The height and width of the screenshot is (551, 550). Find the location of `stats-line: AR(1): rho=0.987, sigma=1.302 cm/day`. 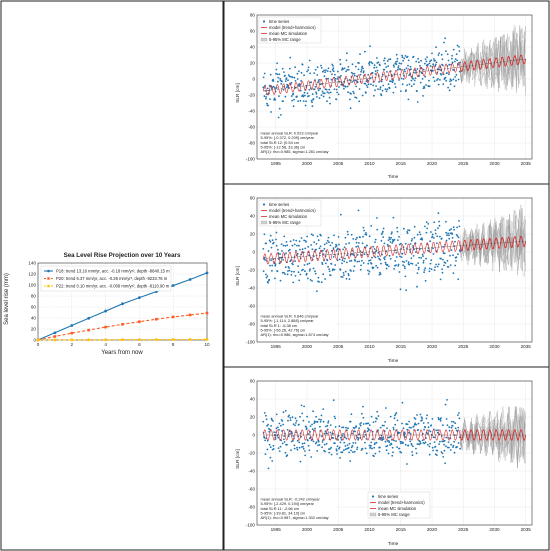

stats-line: AR(1): rho=0.987, sigma=1.302 cm/day is located at coordinates (295, 517).